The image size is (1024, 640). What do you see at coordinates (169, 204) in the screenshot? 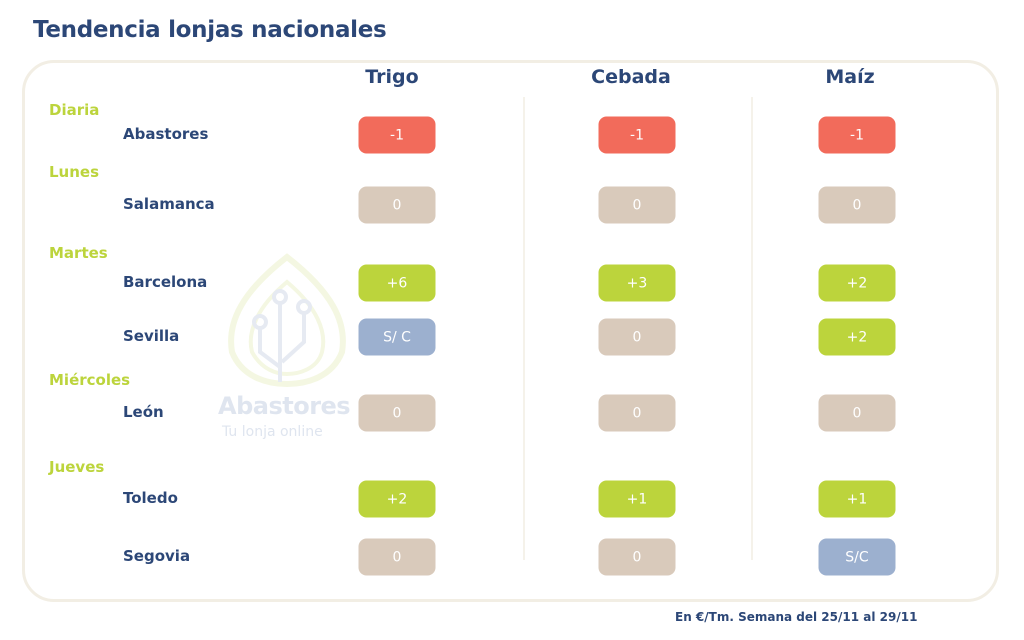
I see `market-label: Salamanca` at bounding box center [169, 204].